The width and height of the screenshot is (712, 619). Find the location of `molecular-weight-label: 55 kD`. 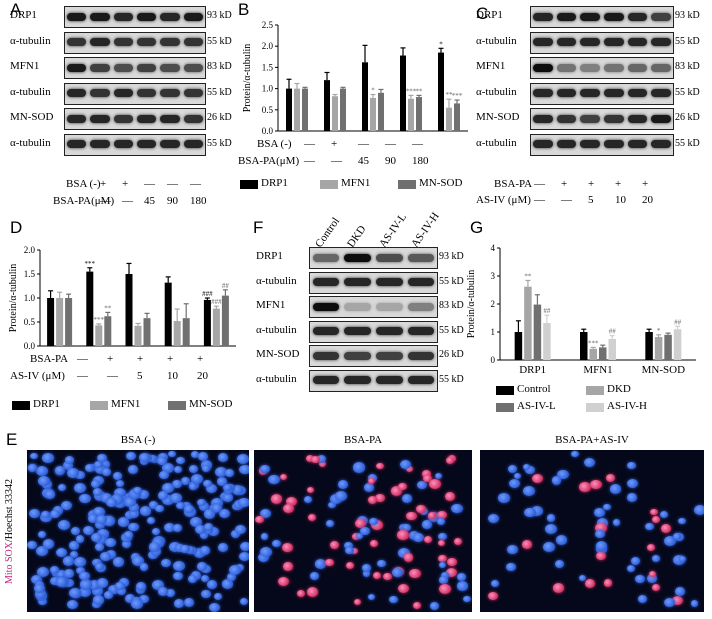

molecular-weight-label: 55 kD is located at coordinates (687, 41).